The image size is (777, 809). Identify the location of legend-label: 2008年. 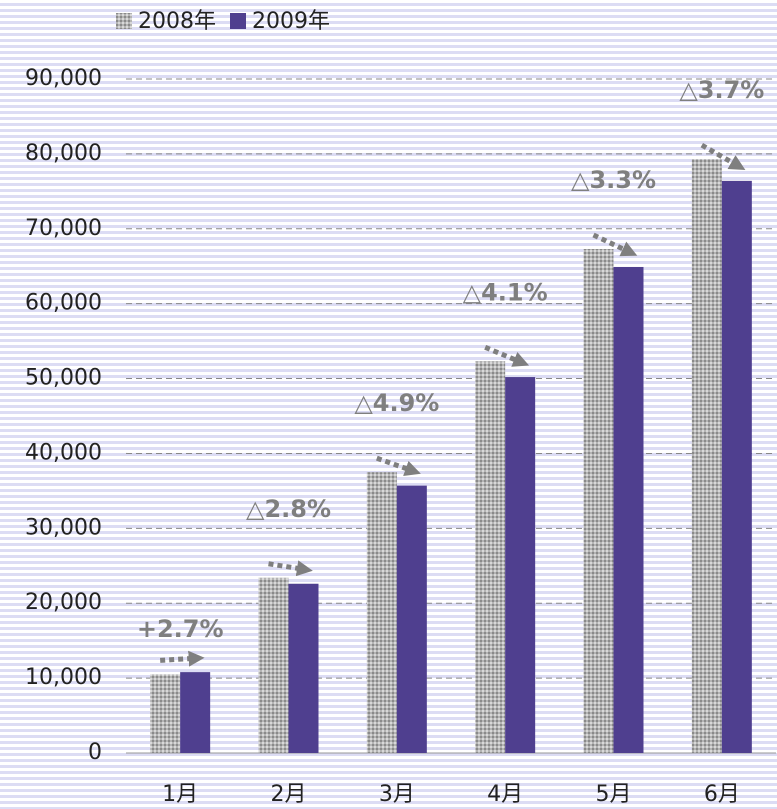
(177, 21).